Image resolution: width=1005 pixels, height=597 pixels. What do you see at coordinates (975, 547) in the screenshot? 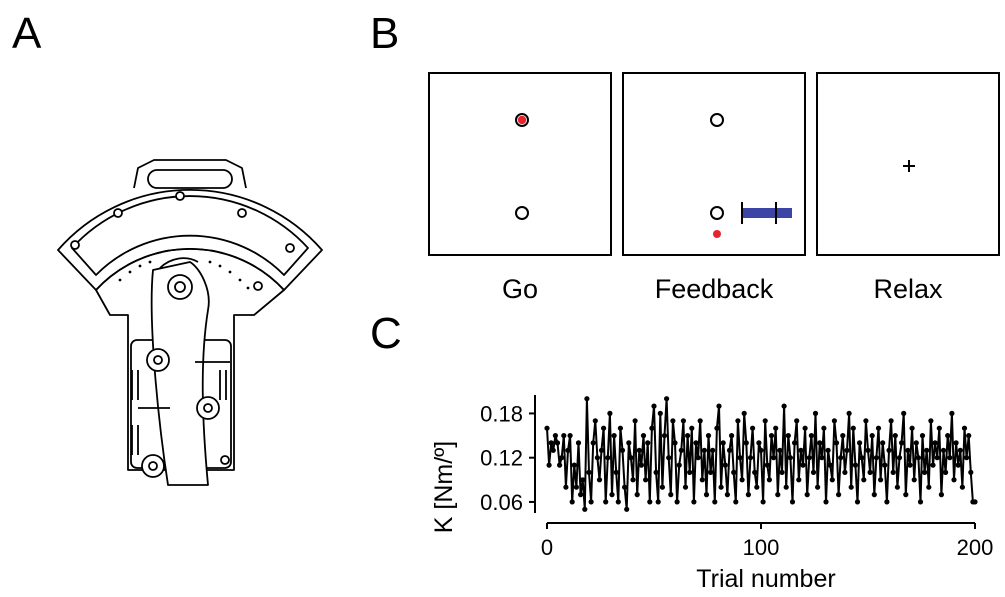
I see `x-tick-label: 200` at bounding box center [975, 547].